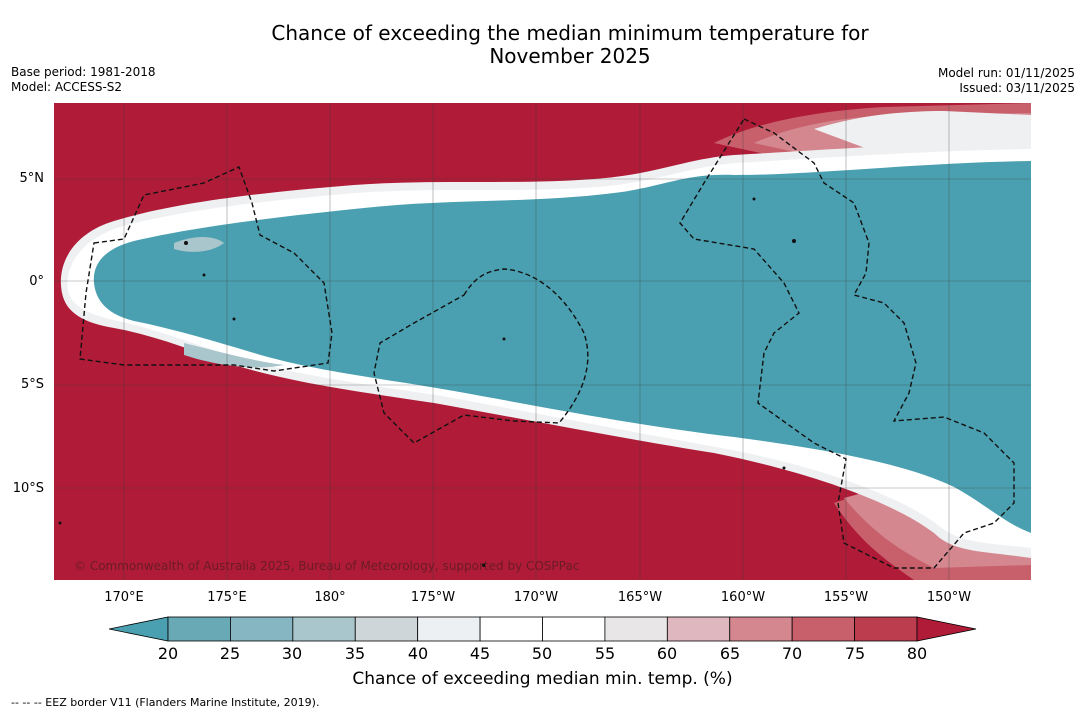 This screenshot has width=1085, height=713. What do you see at coordinates (227, 597) in the screenshot?
I see `lon-label-175e: 175°E` at bounding box center [227, 597].